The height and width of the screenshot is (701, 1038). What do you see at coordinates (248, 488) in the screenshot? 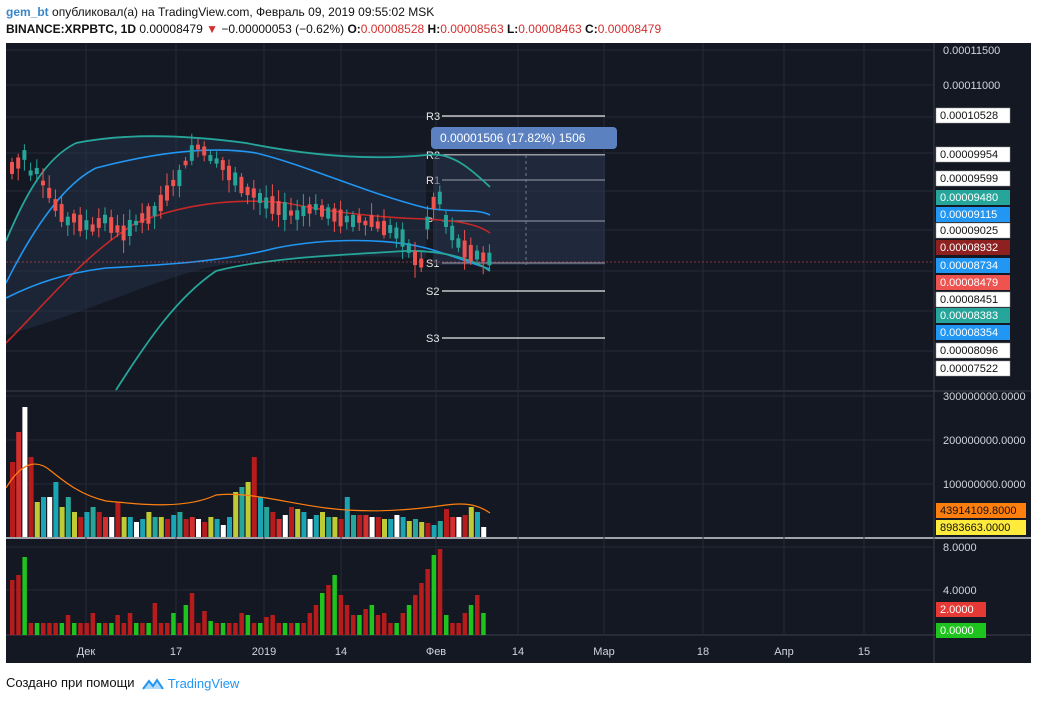
I see `volume-ma-line` at bounding box center [248, 488].